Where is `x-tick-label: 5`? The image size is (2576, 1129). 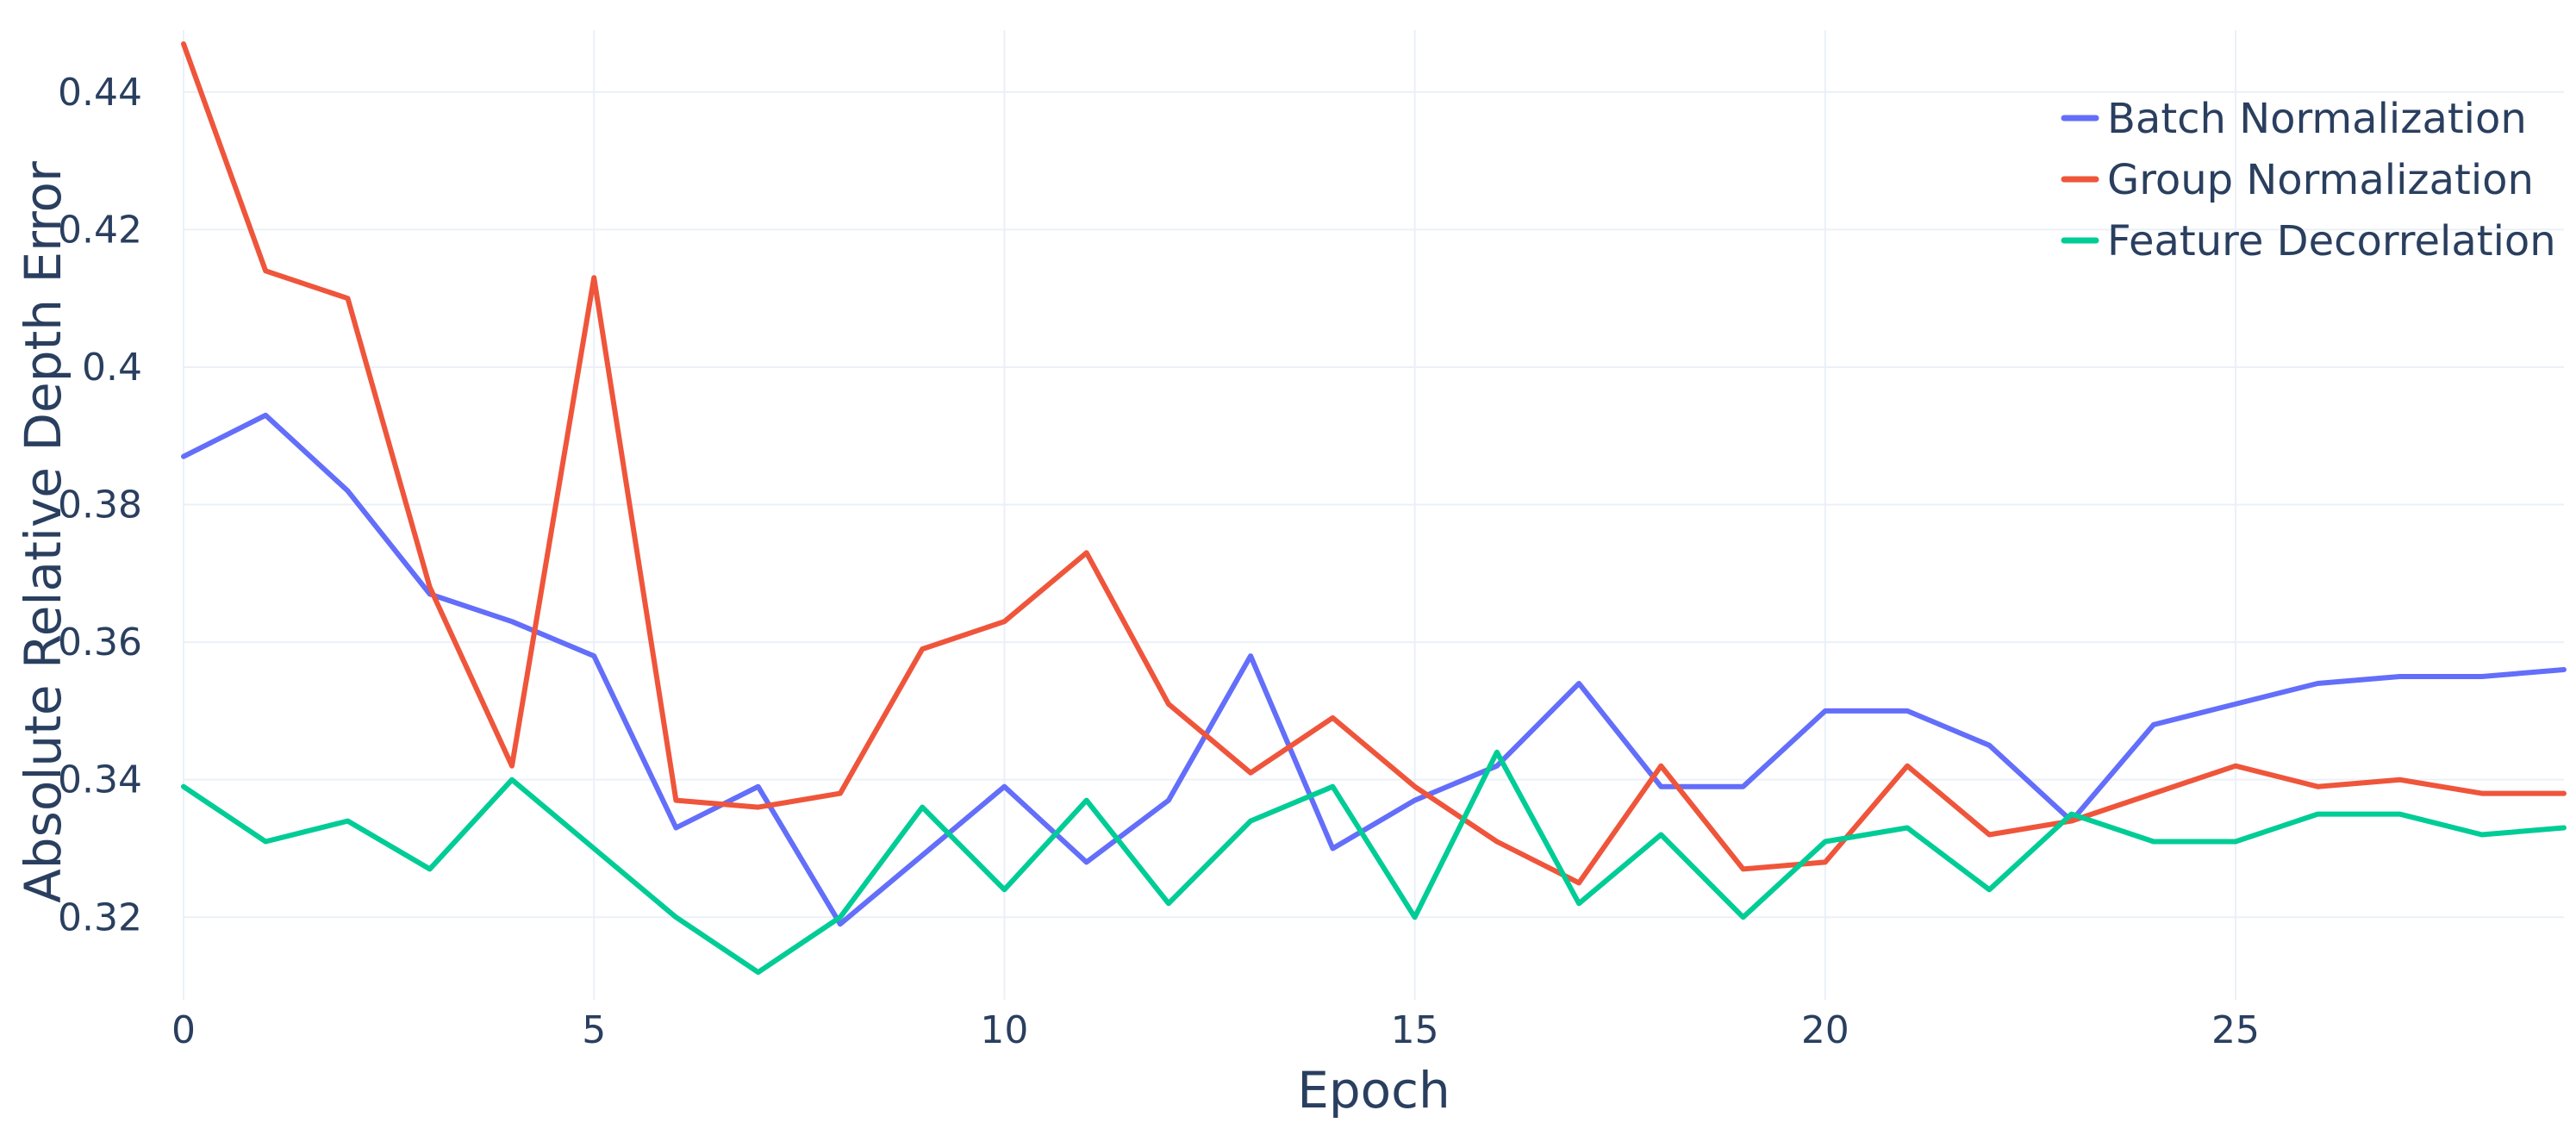
x-tick-label: 5 is located at coordinates (594, 1030).